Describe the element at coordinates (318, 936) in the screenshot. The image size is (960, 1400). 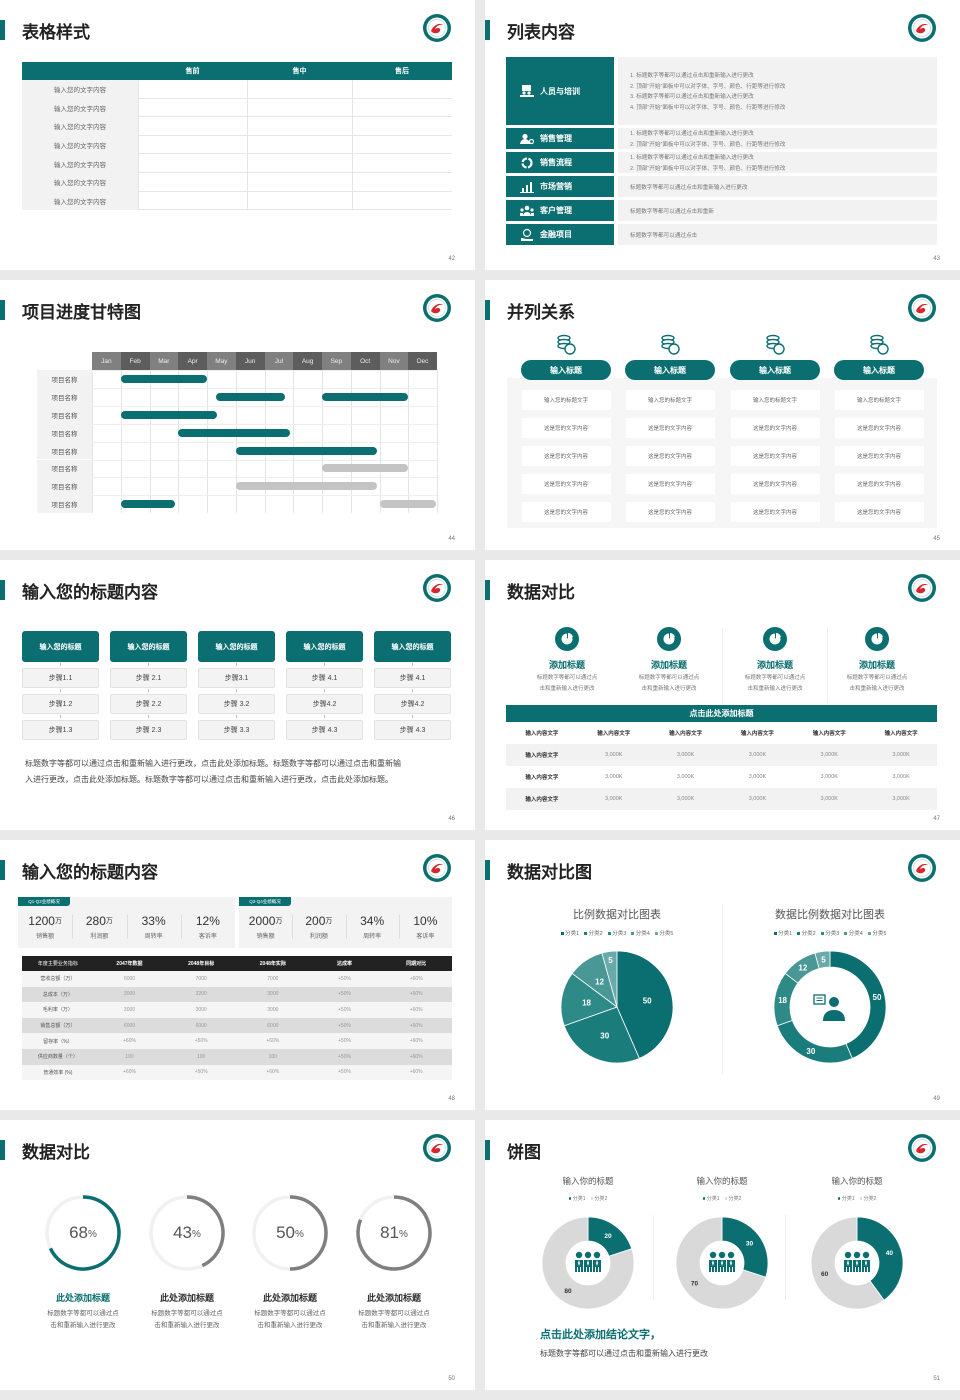
I see `kpi-label: 利润额` at that location.